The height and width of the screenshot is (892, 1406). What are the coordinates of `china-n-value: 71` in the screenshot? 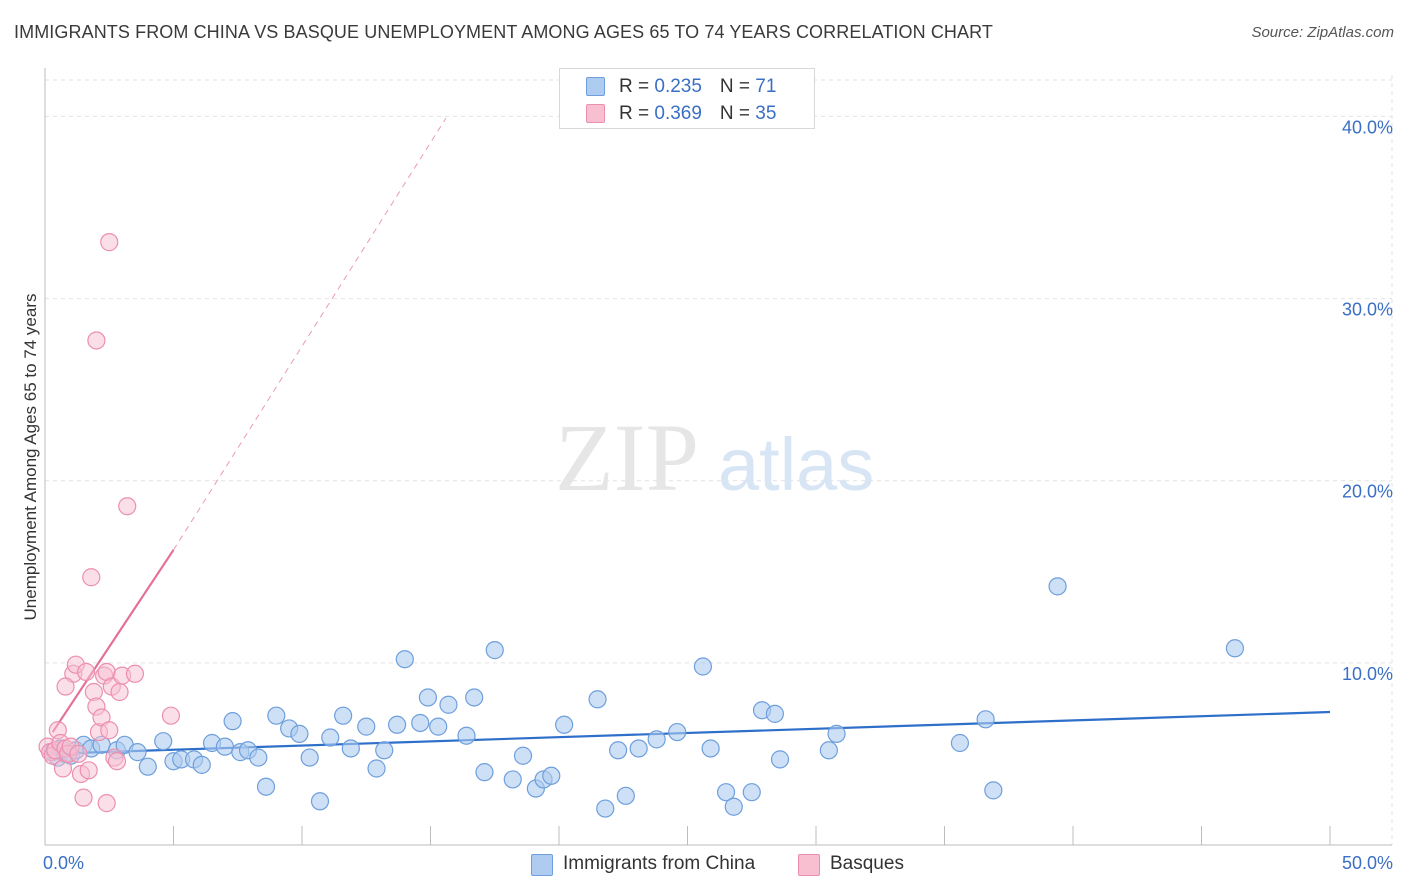 It's located at (766, 86).